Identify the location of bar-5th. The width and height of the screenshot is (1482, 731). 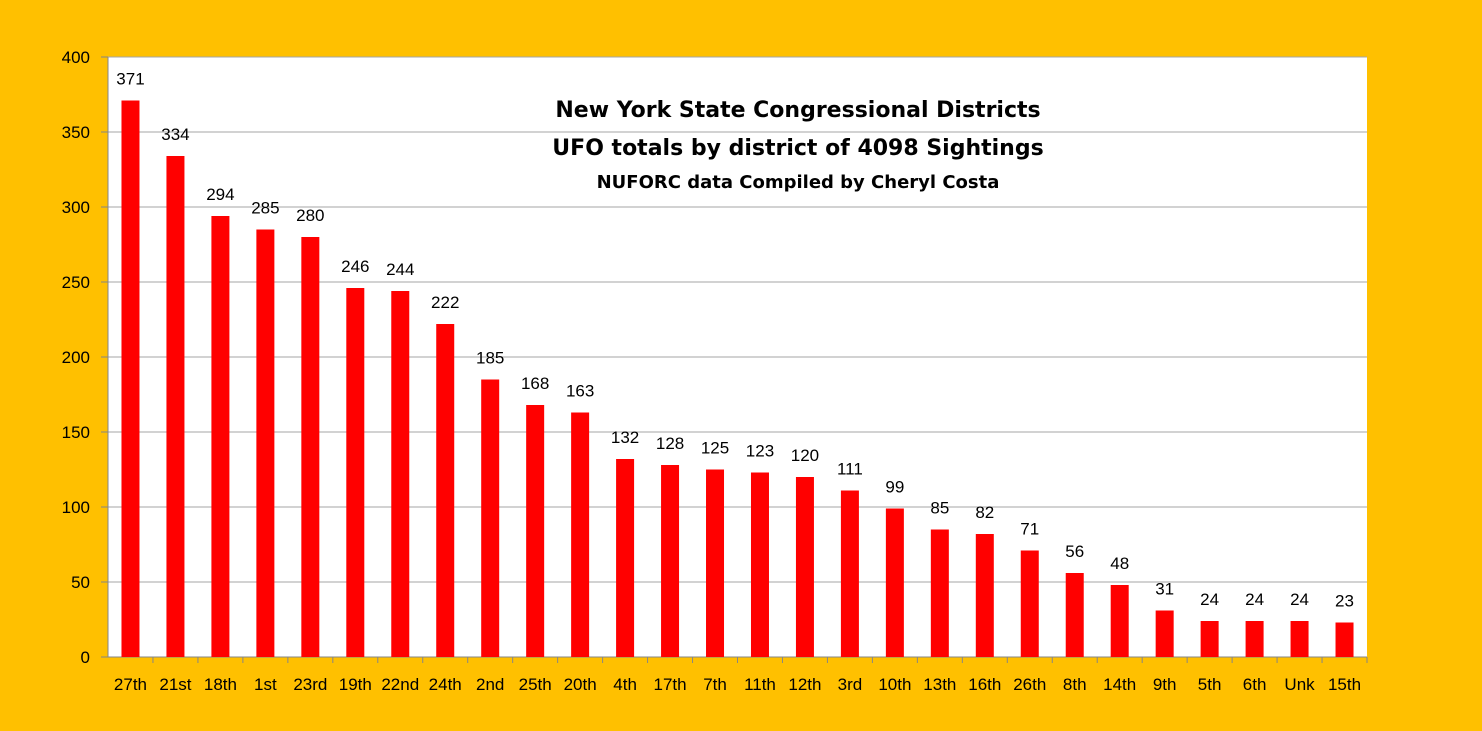
(1209, 639).